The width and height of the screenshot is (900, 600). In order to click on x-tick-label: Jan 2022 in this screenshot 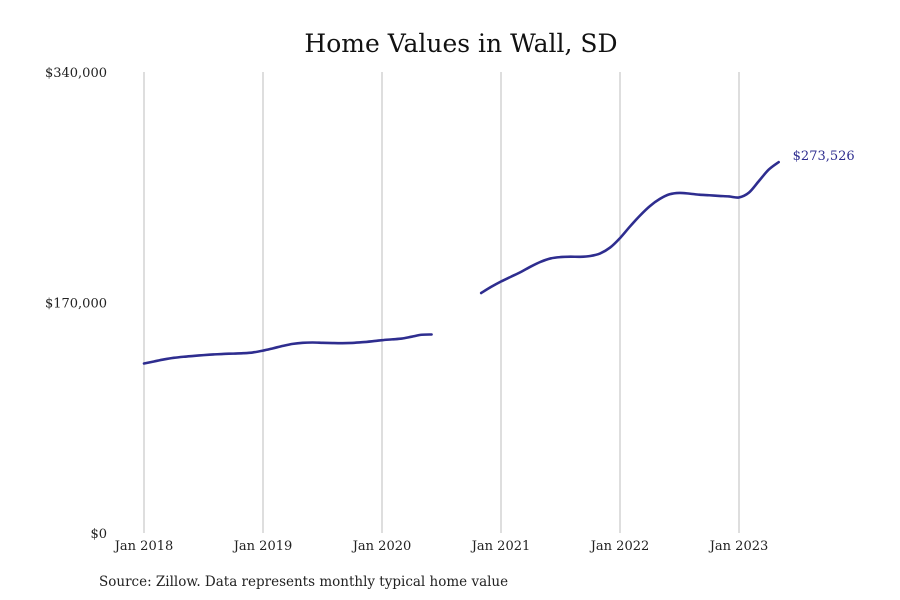, I will do `click(619, 546)`.